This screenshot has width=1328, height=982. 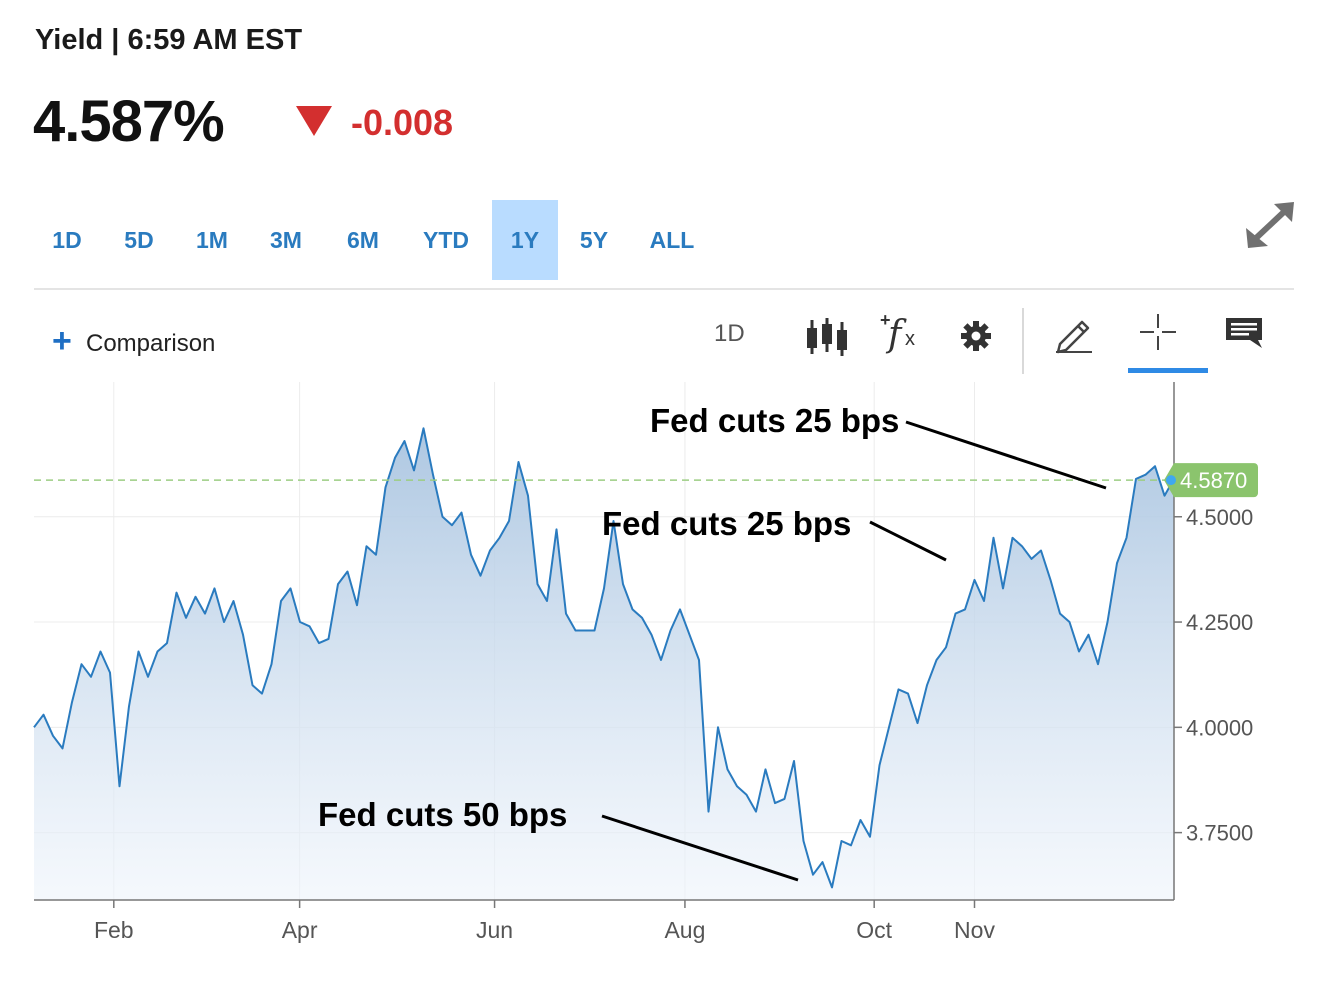 What do you see at coordinates (684, 930) in the screenshot?
I see `x-tick-label: Aug` at bounding box center [684, 930].